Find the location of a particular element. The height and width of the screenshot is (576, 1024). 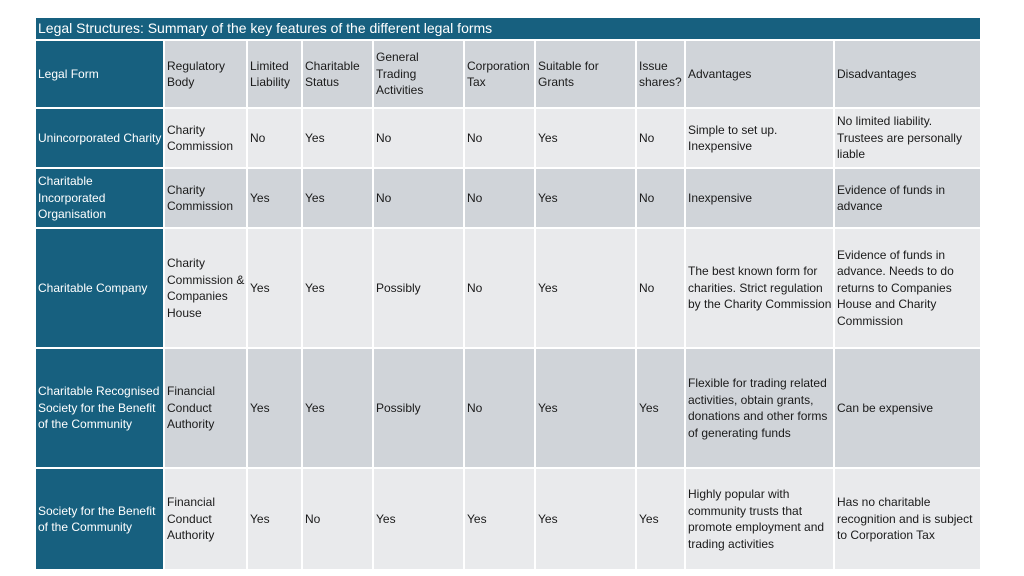

header-corporation-tax: Corporation Tax is located at coordinates (500, 75).